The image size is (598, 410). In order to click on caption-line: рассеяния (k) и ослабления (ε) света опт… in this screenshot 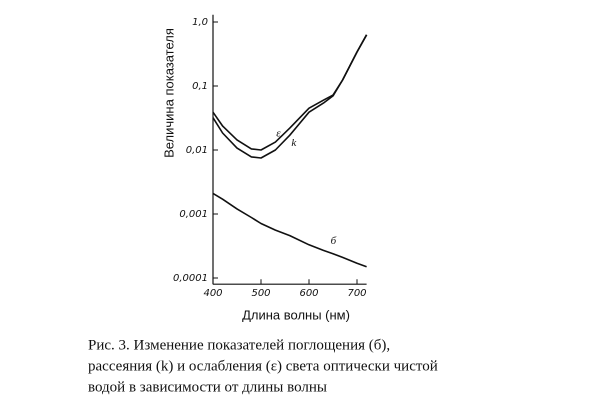, I will do `click(263, 366)`.